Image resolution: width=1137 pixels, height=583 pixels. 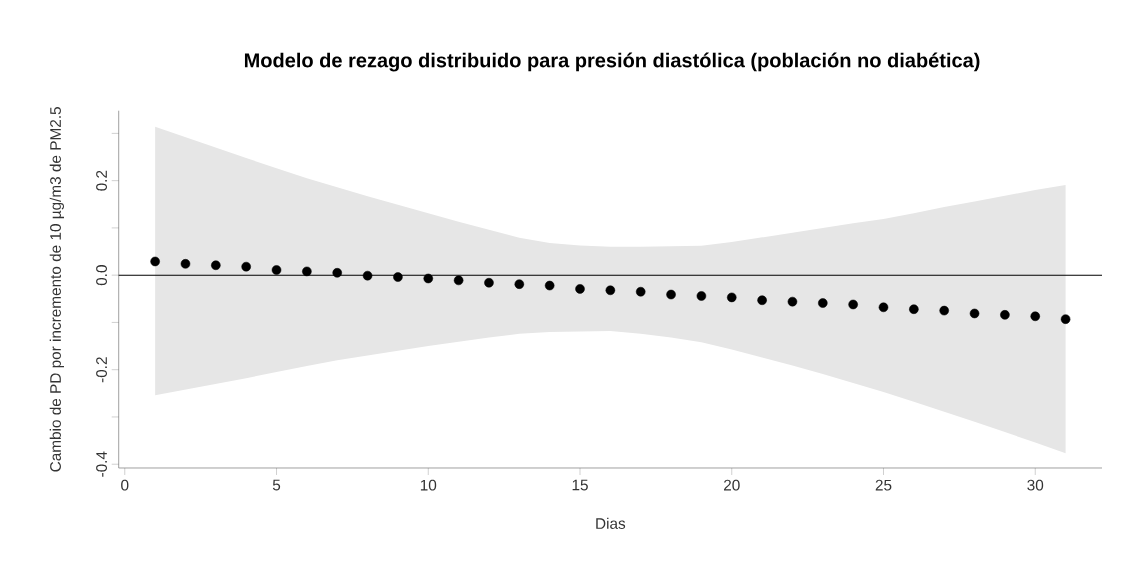 What do you see at coordinates (732, 485) in the screenshot?
I see `x-tick-label: 20` at bounding box center [732, 485].